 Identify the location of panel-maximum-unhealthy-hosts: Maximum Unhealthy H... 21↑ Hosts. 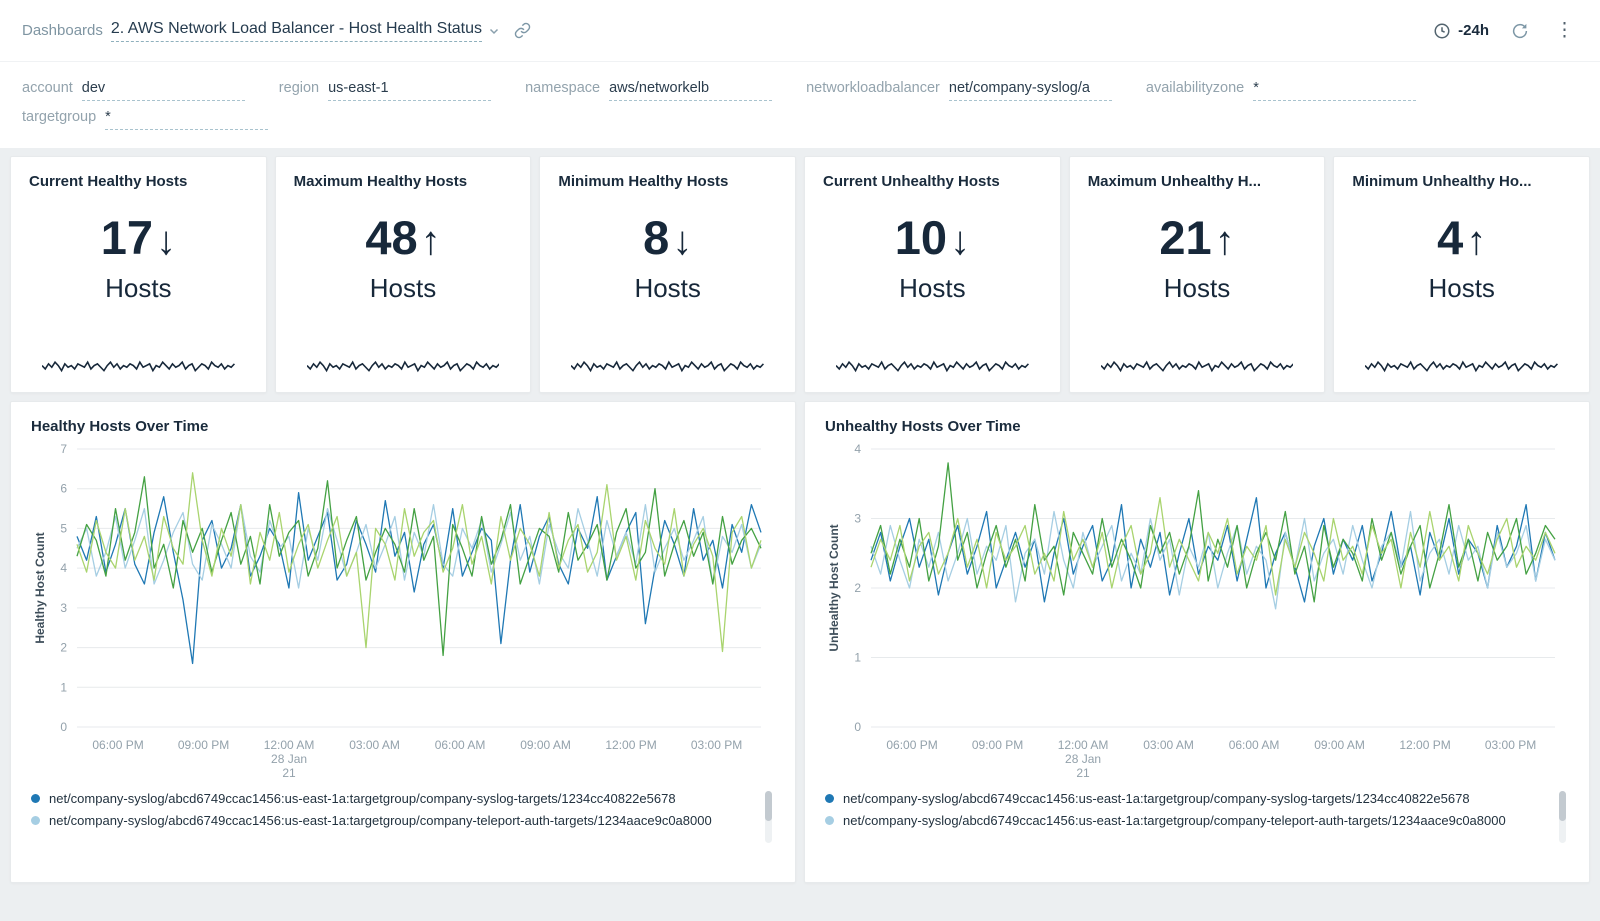
(1197, 274).